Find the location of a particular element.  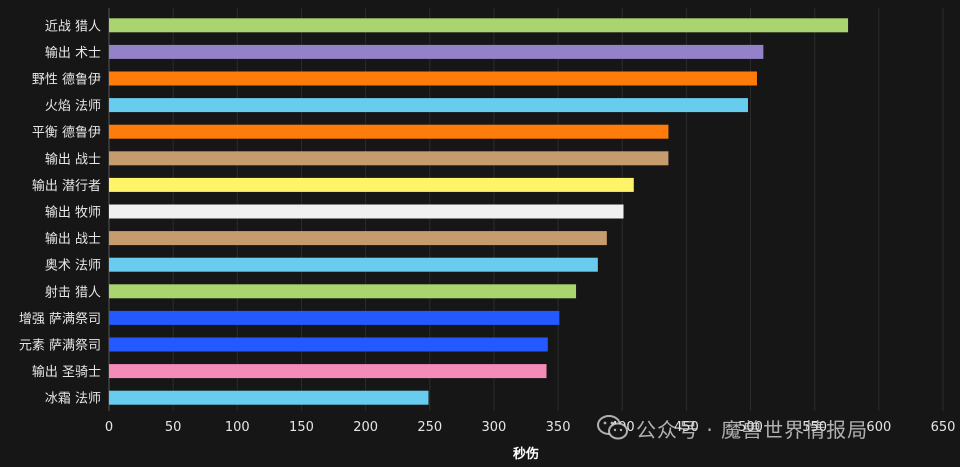

category-label: 火焰 法师 is located at coordinates (73, 106).